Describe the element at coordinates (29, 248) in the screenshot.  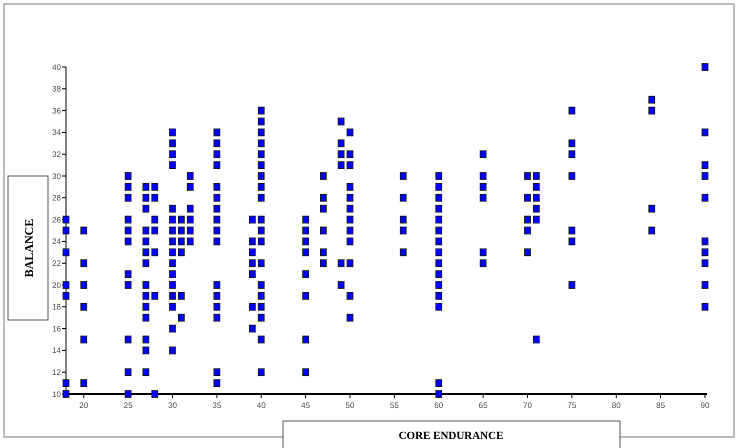
I see `y-axis-title: BALANCE` at that location.